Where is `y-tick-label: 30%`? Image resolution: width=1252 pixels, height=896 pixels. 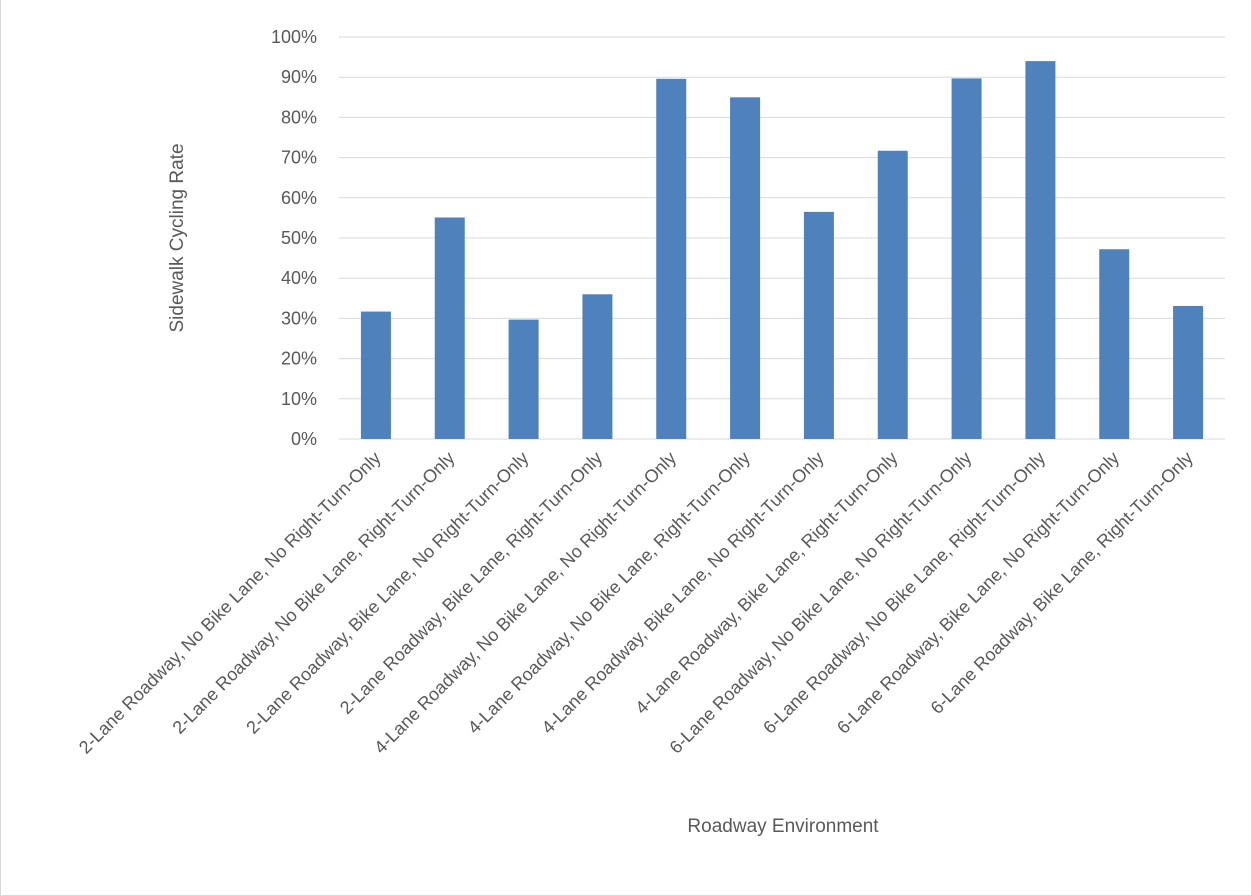
y-tick-label: 30% is located at coordinates (299, 318).